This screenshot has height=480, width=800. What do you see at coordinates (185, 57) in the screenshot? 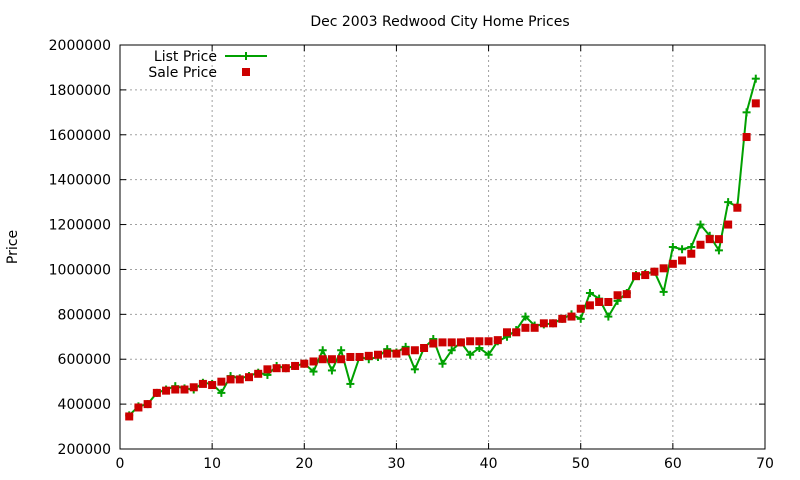
I see `legend-label: List Price` at bounding box center [185, 57].